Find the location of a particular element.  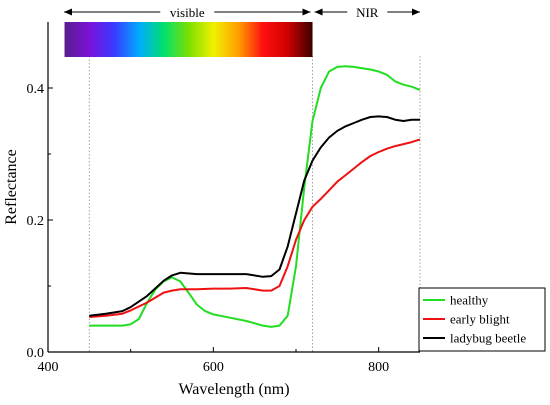

x-tick-label: 400 is located at coordinates (48, 367).